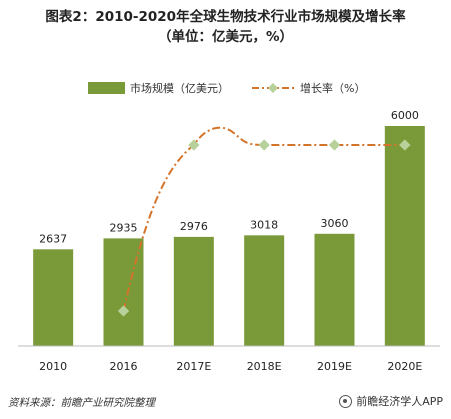 The width and height of the screenshot is (451, 419). Describe the element at coordinates (332, 88) in the screenshot. I see `legend-label-line: 增长率（%）` at that location.